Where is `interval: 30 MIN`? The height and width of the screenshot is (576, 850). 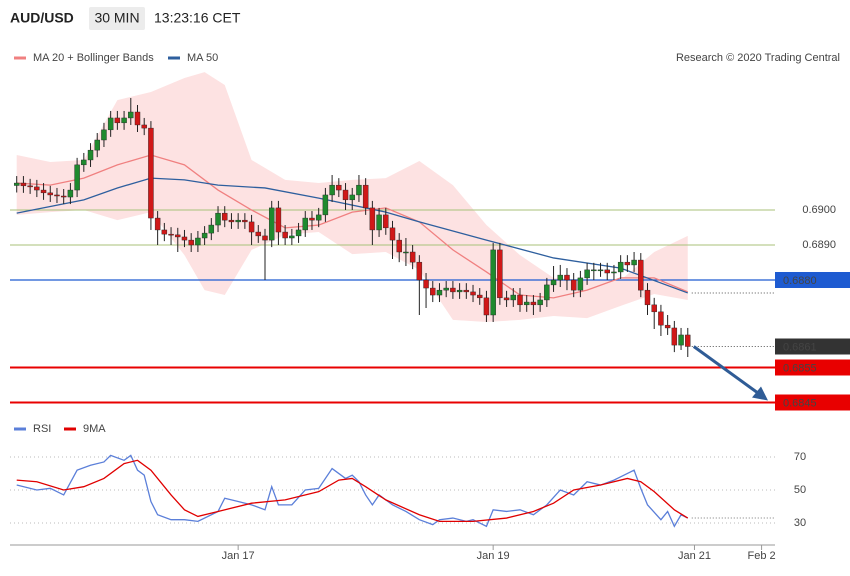 interval: 30 MIN is located at coordinates (116, 18).